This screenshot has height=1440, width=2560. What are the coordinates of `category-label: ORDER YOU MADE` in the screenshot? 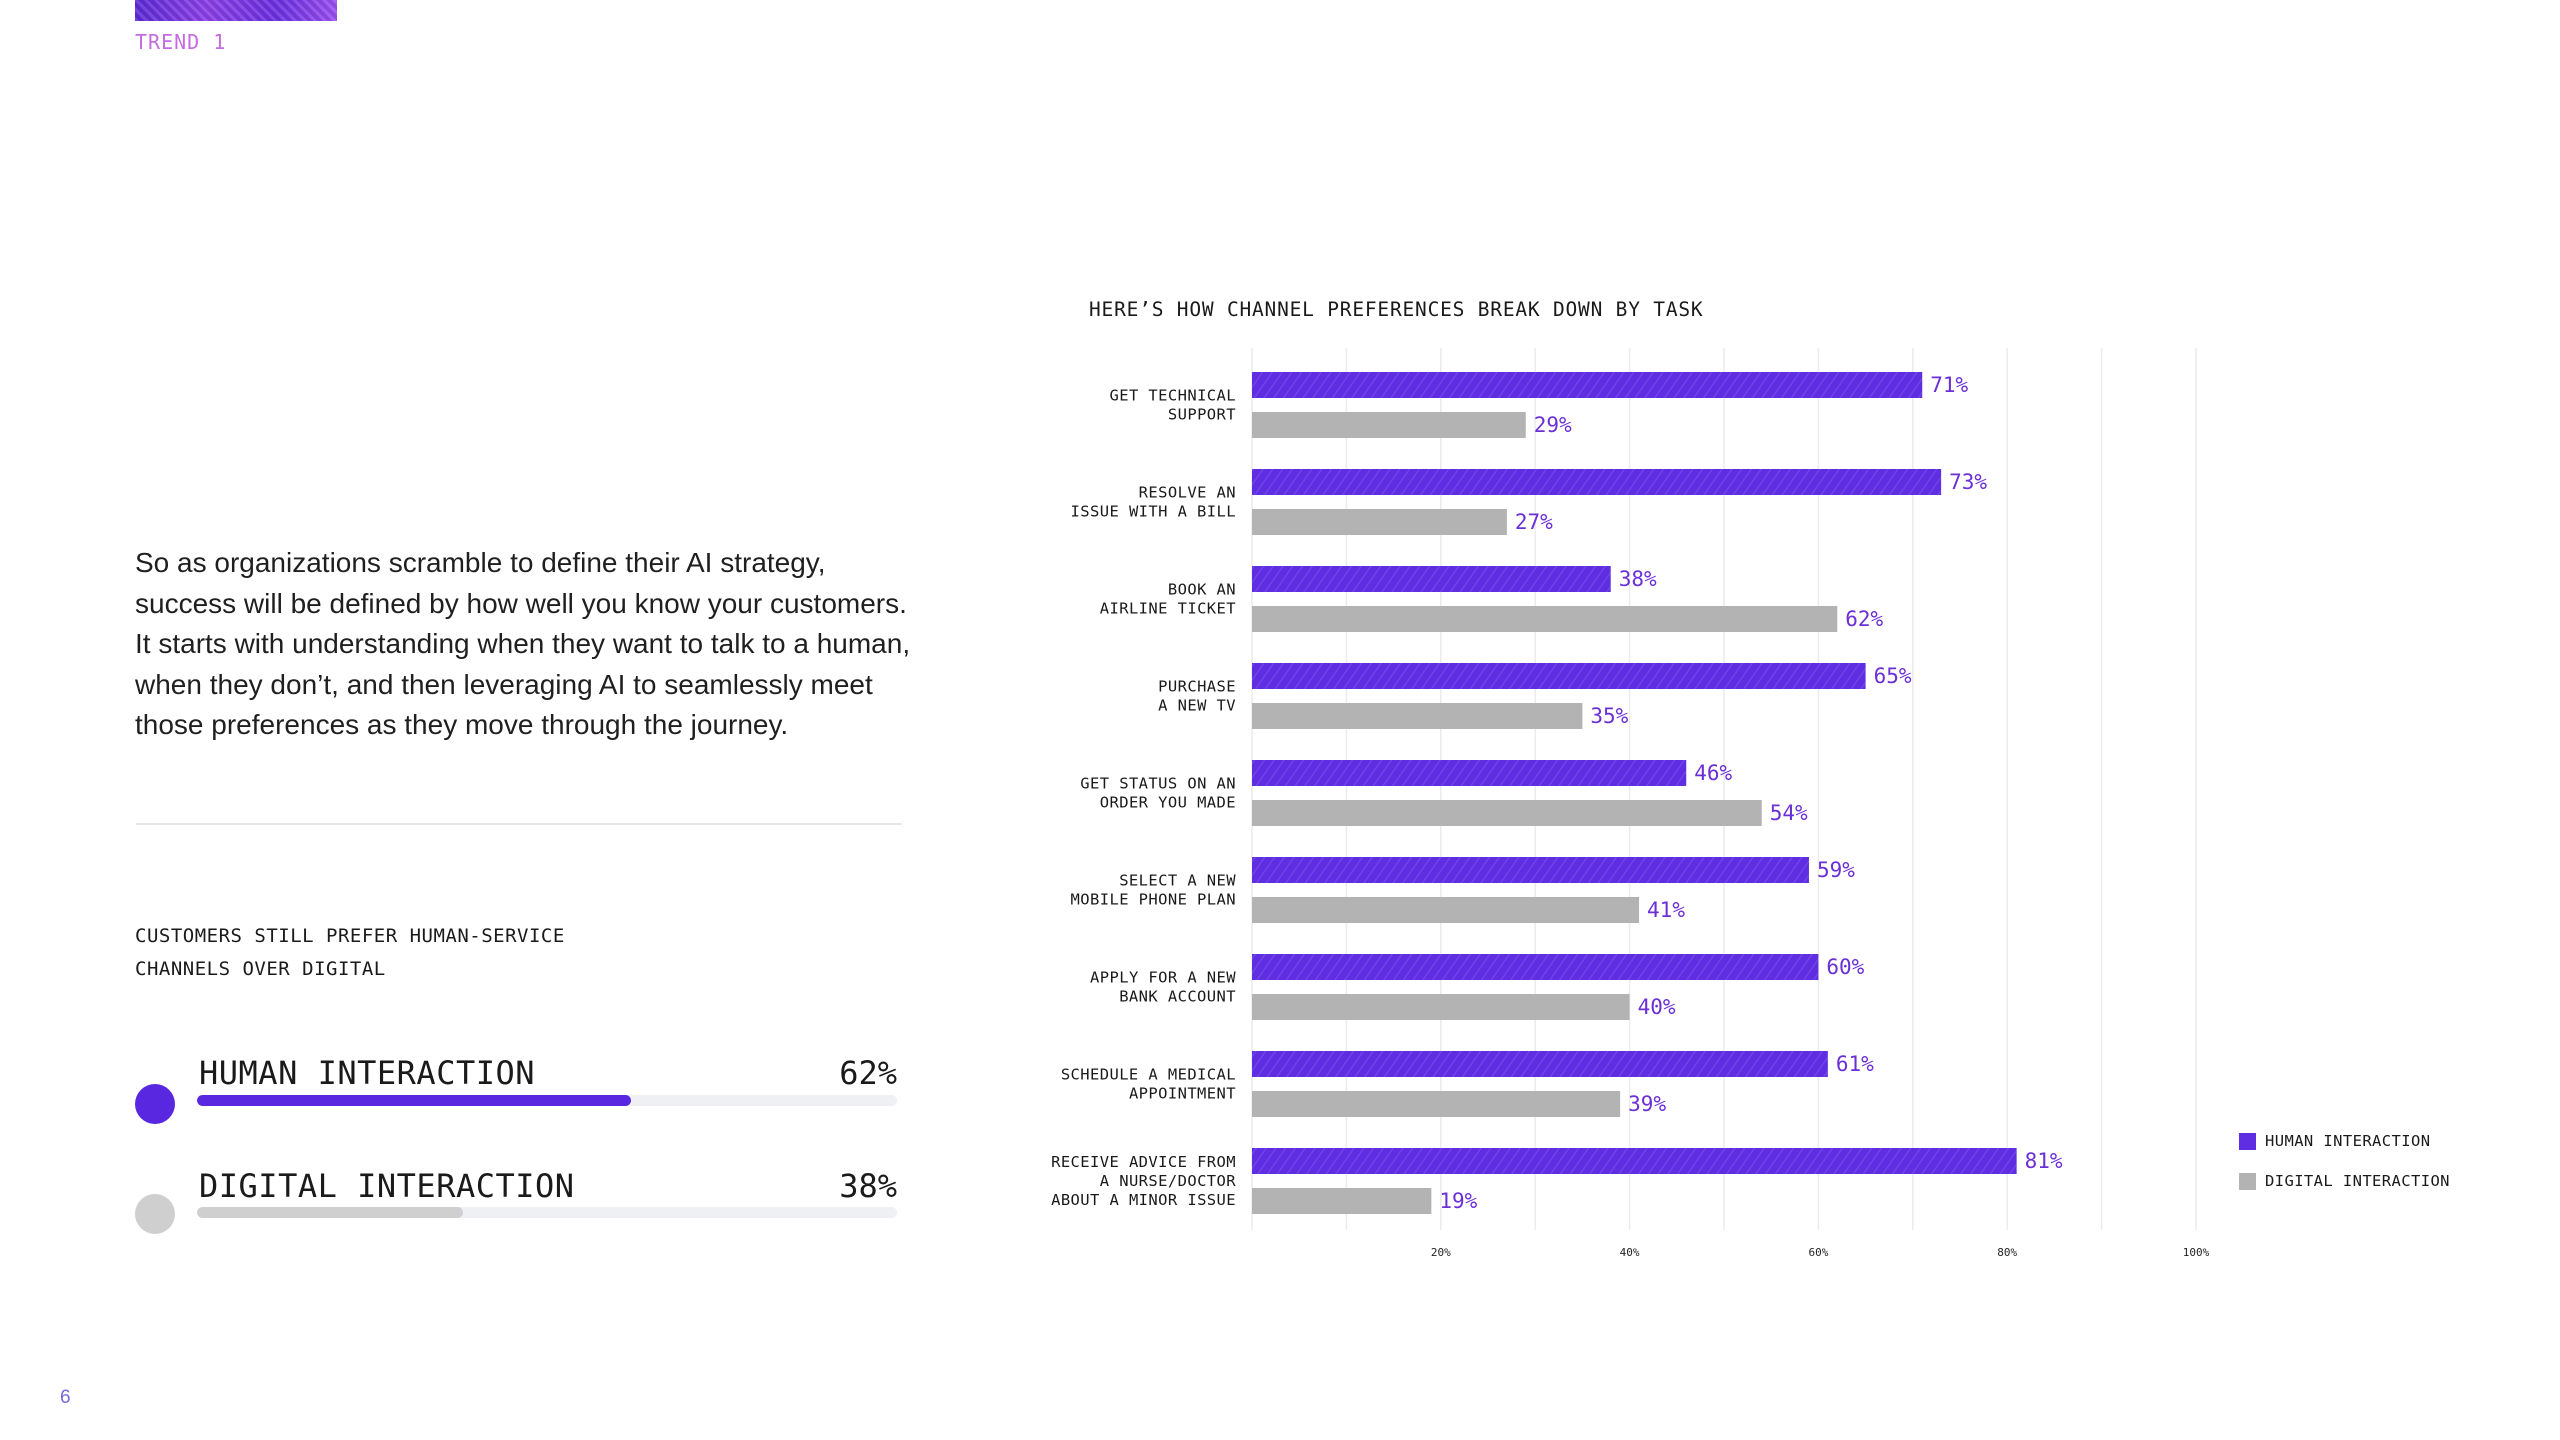 It's located at (1168, 803).